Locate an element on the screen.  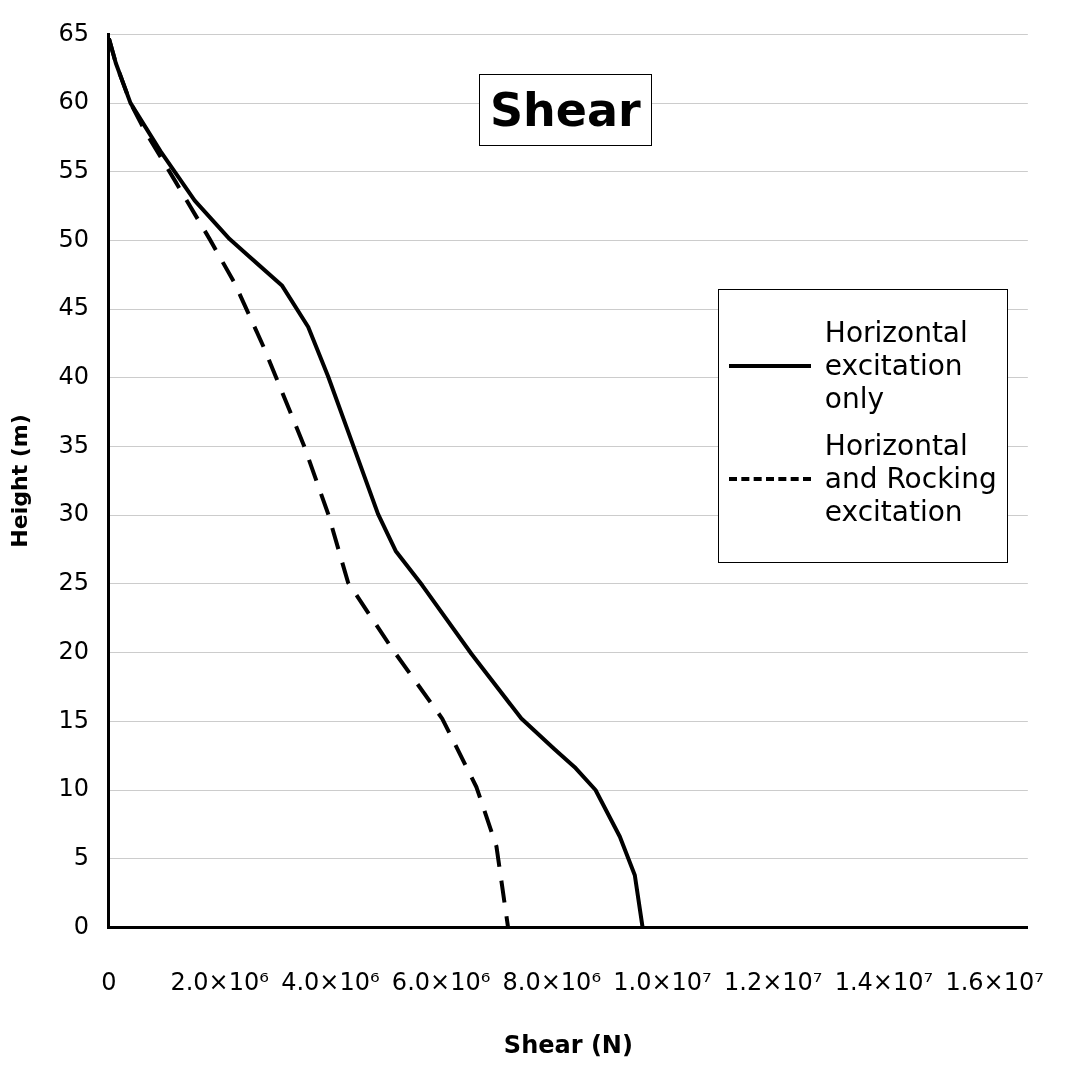
y-tick-label: 50 is located at coordinates (73, 238).